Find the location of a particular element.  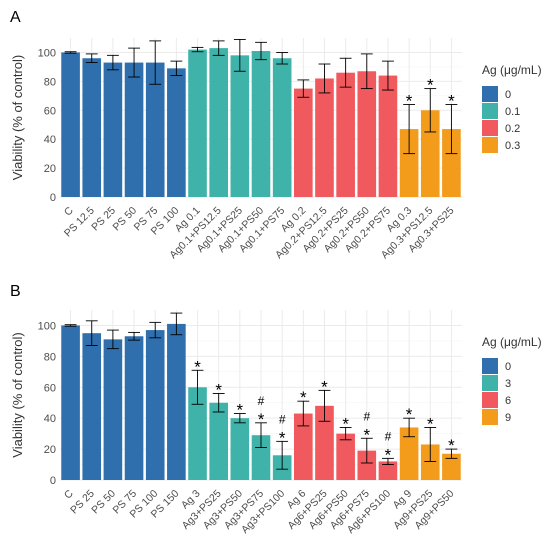

legend: Ag (μg/mL) 0 3 6 9 is located at coordinates (512, 380).